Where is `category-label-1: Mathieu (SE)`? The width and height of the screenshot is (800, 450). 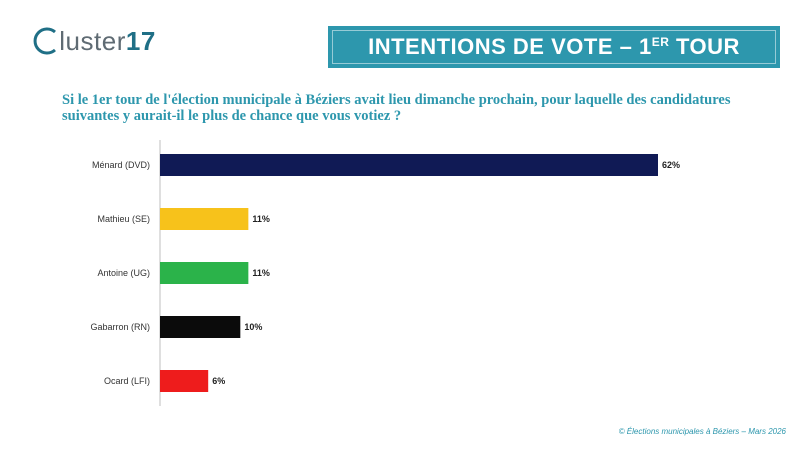 category-label-1: Mathieu (SE) is located at coordinates (123, 219).